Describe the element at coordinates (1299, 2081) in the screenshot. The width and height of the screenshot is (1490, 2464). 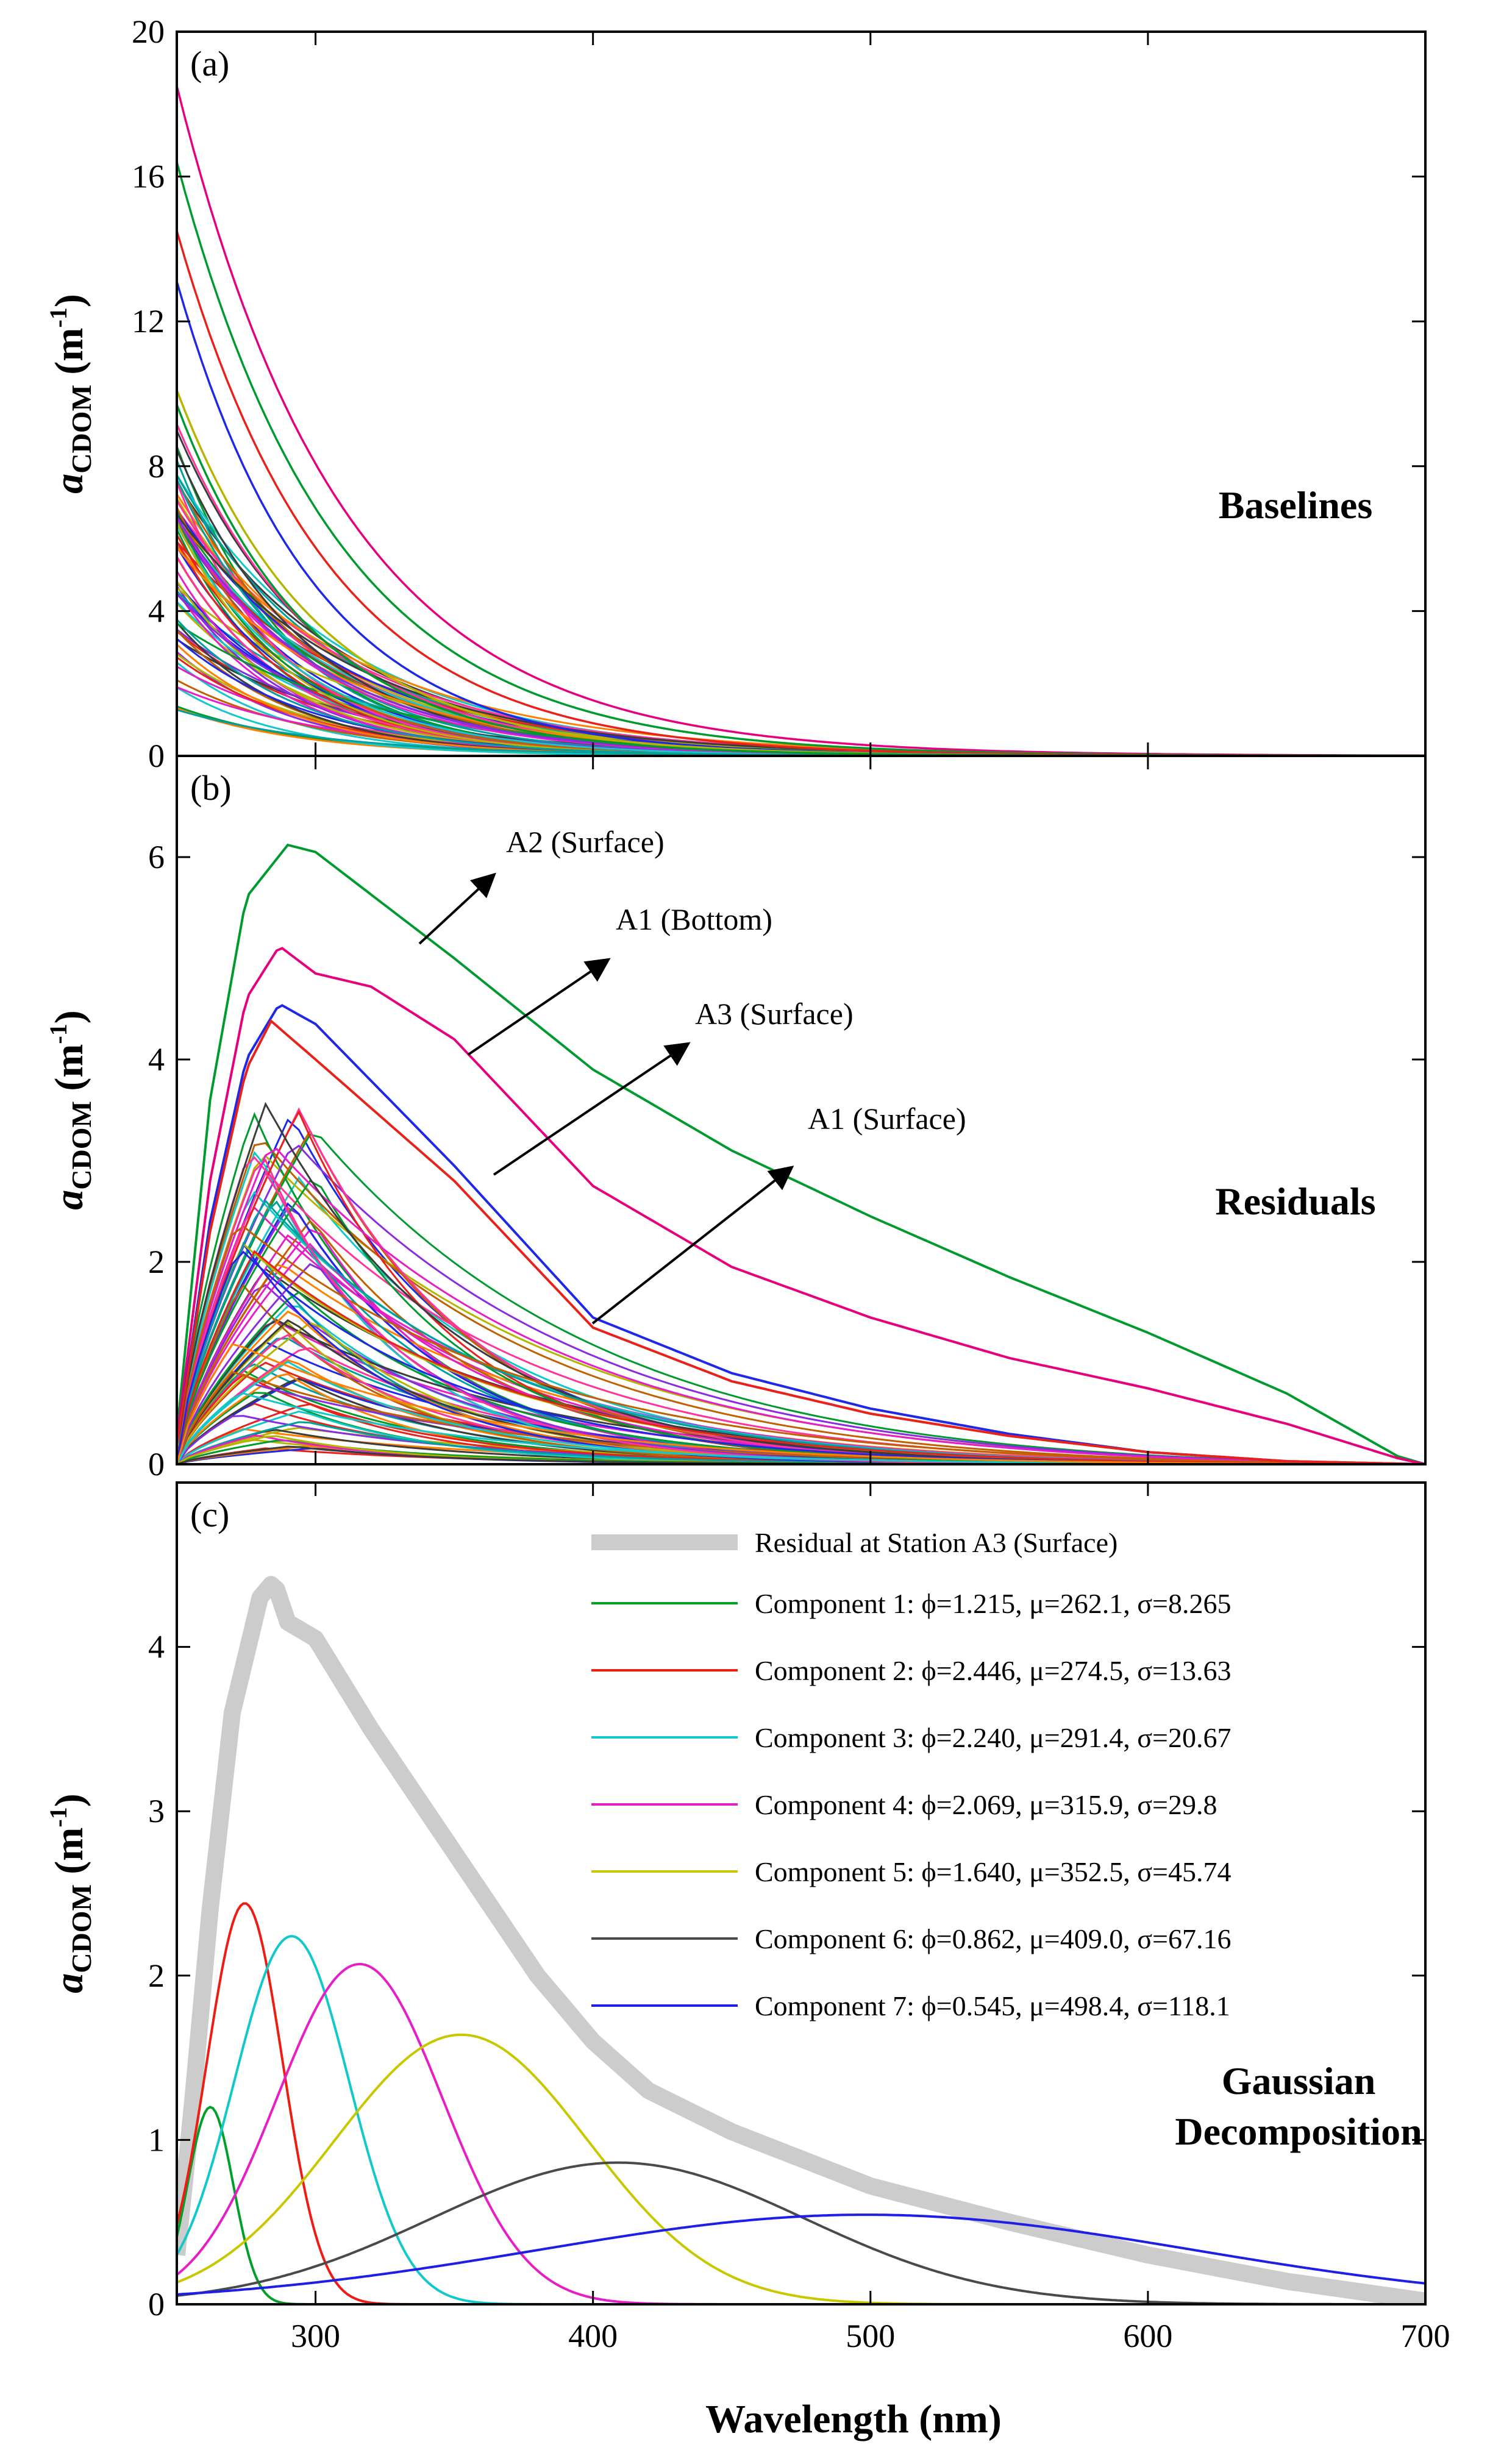
I see `panel-title: Gaussian` at that location.